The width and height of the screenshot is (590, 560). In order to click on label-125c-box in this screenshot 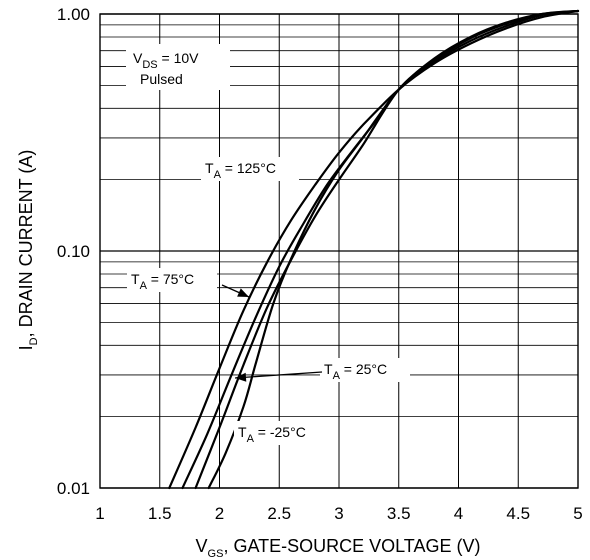, I will do `click(250, 169)`.